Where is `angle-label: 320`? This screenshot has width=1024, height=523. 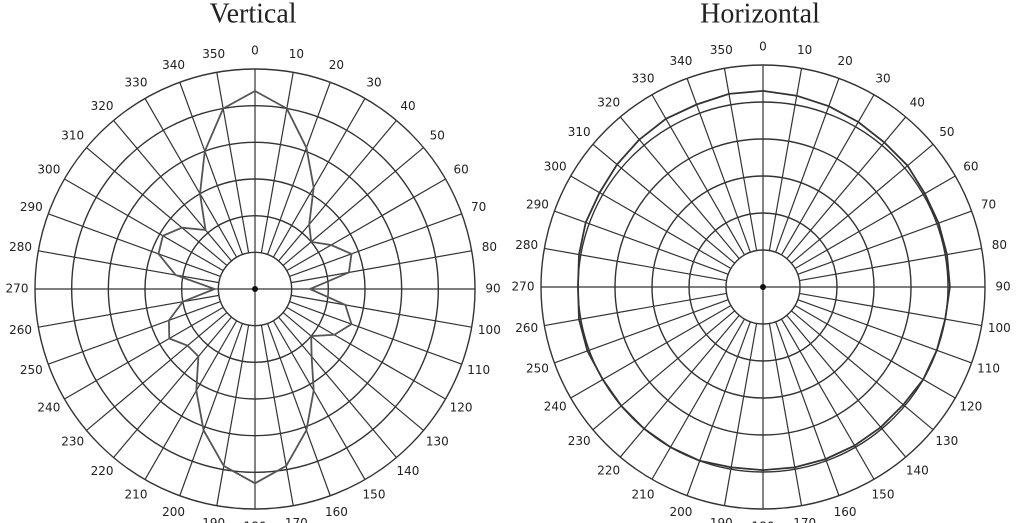 angle-label: 320 is located at coordinates (102, 106).